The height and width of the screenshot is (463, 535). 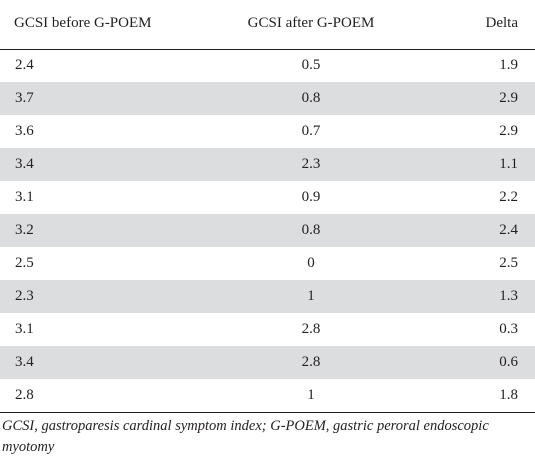 What do you see at coordinates (311, 164) in the screenshot?
I see `cell-gcsi-after: 2.3` at bounding box center [311, 164].